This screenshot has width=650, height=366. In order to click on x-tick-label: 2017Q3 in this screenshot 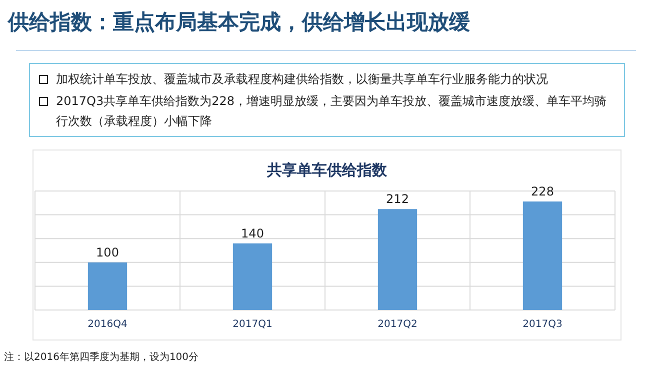, I will do `click(542, 324)`.